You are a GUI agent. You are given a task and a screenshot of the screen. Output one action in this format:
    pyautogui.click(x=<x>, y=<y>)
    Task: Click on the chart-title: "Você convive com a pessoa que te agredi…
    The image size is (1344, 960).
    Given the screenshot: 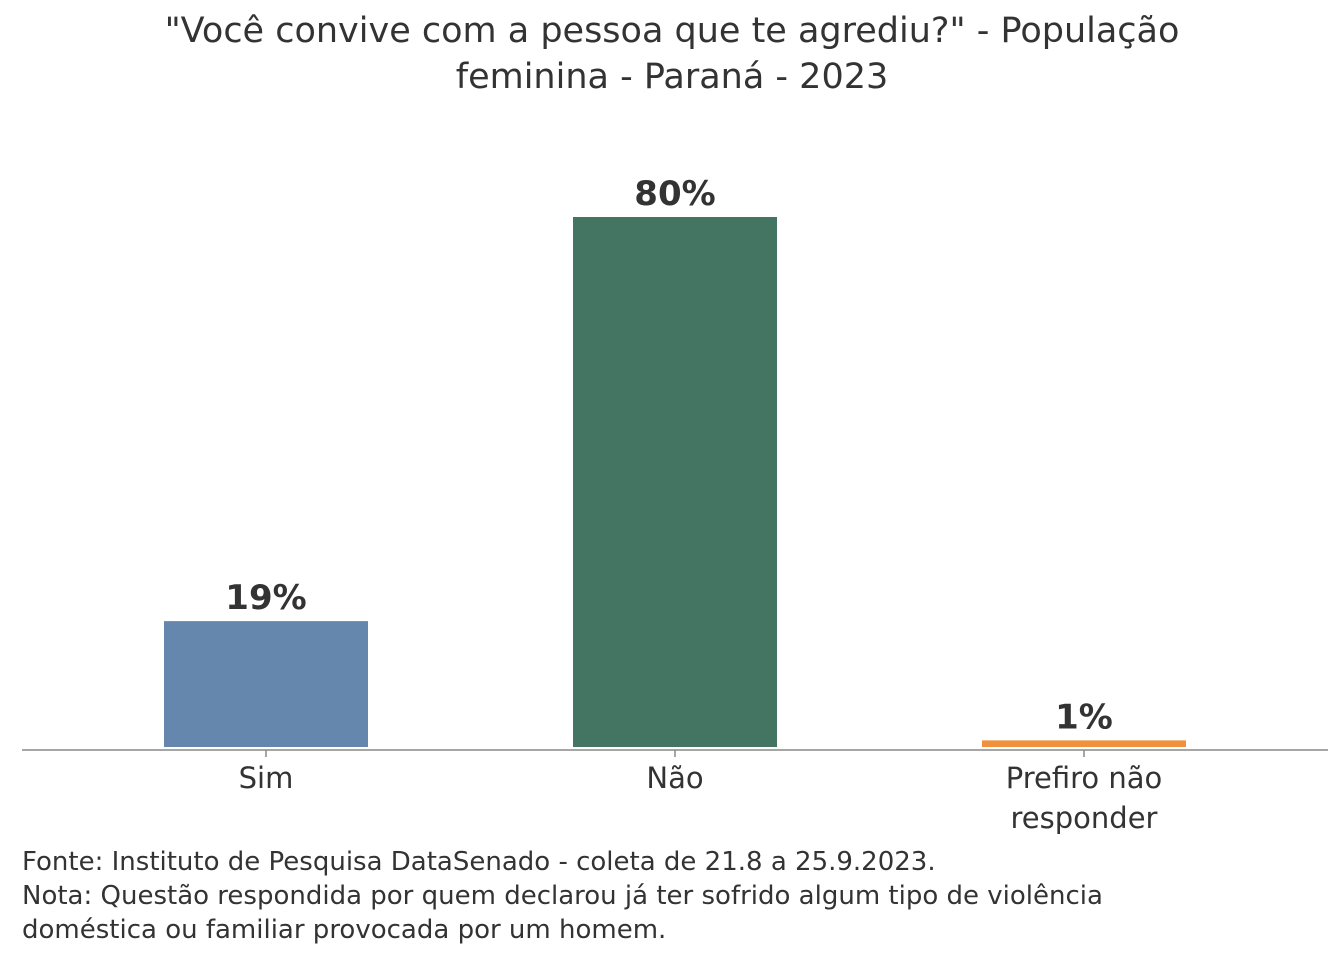 What is the action you would take?
    pyautogui.click(x=672, y=54)
    